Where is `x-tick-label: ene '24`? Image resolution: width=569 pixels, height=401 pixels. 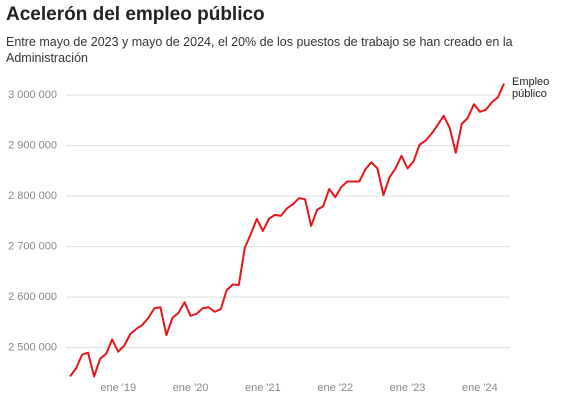 x-tick-label: ene '24 is located at coordinates (480, 388).